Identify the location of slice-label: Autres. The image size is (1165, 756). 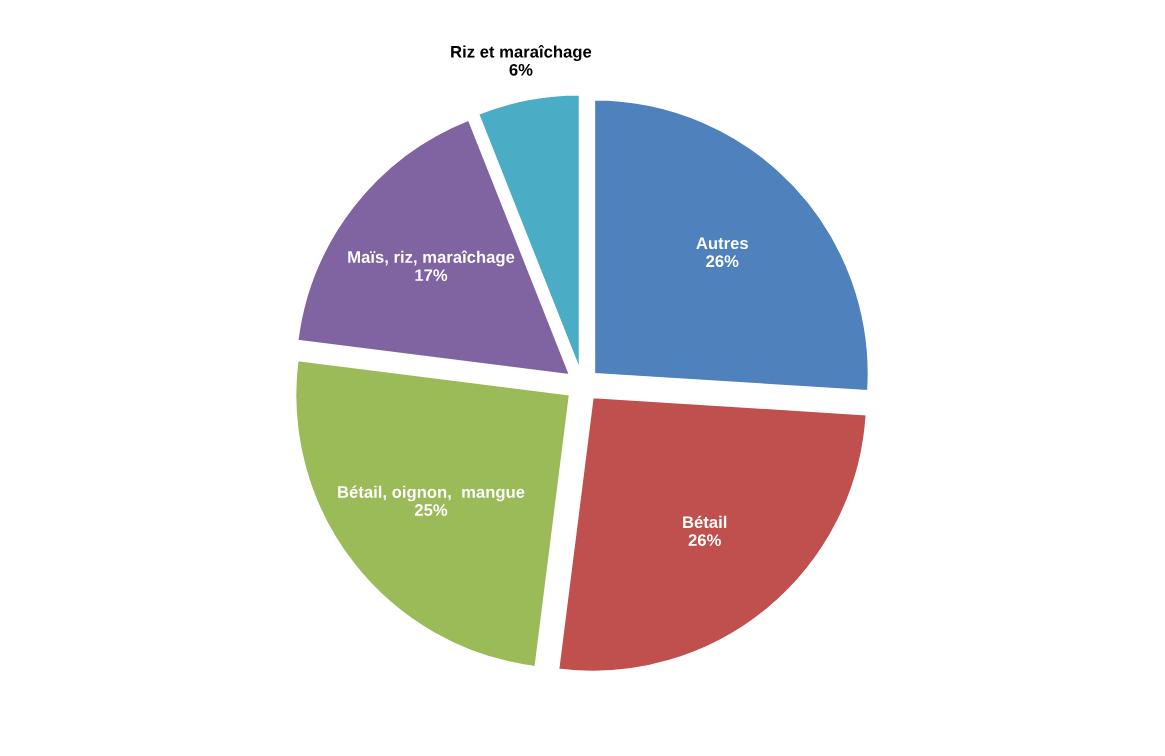
(722, 243).